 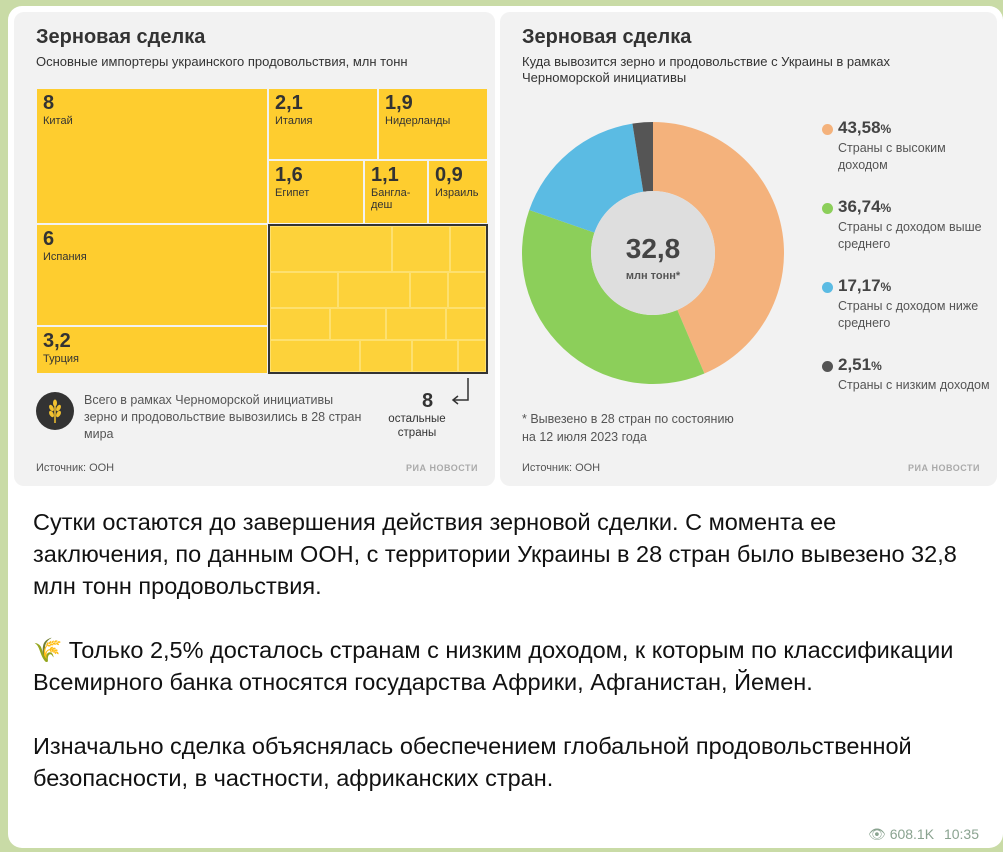 I want to click on arrow-icon, so click(x=460, y=391).